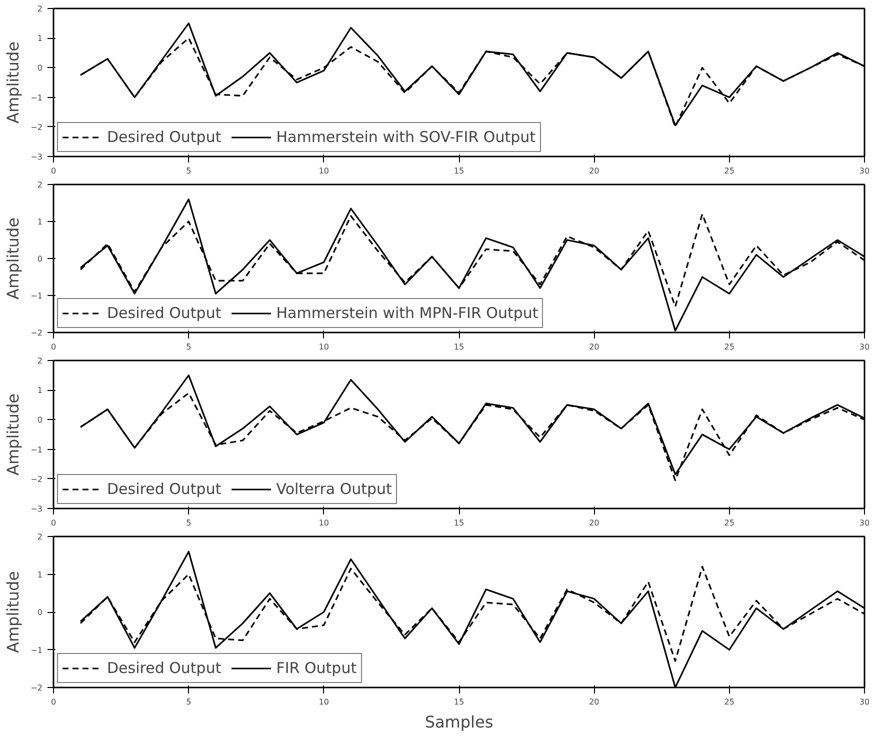 Image resolution: width=874 pixels, height=738 pixels. Describe the element at coordinates (459, 722) in the screenshot. I see `x-axis-title: Samples` at that location.